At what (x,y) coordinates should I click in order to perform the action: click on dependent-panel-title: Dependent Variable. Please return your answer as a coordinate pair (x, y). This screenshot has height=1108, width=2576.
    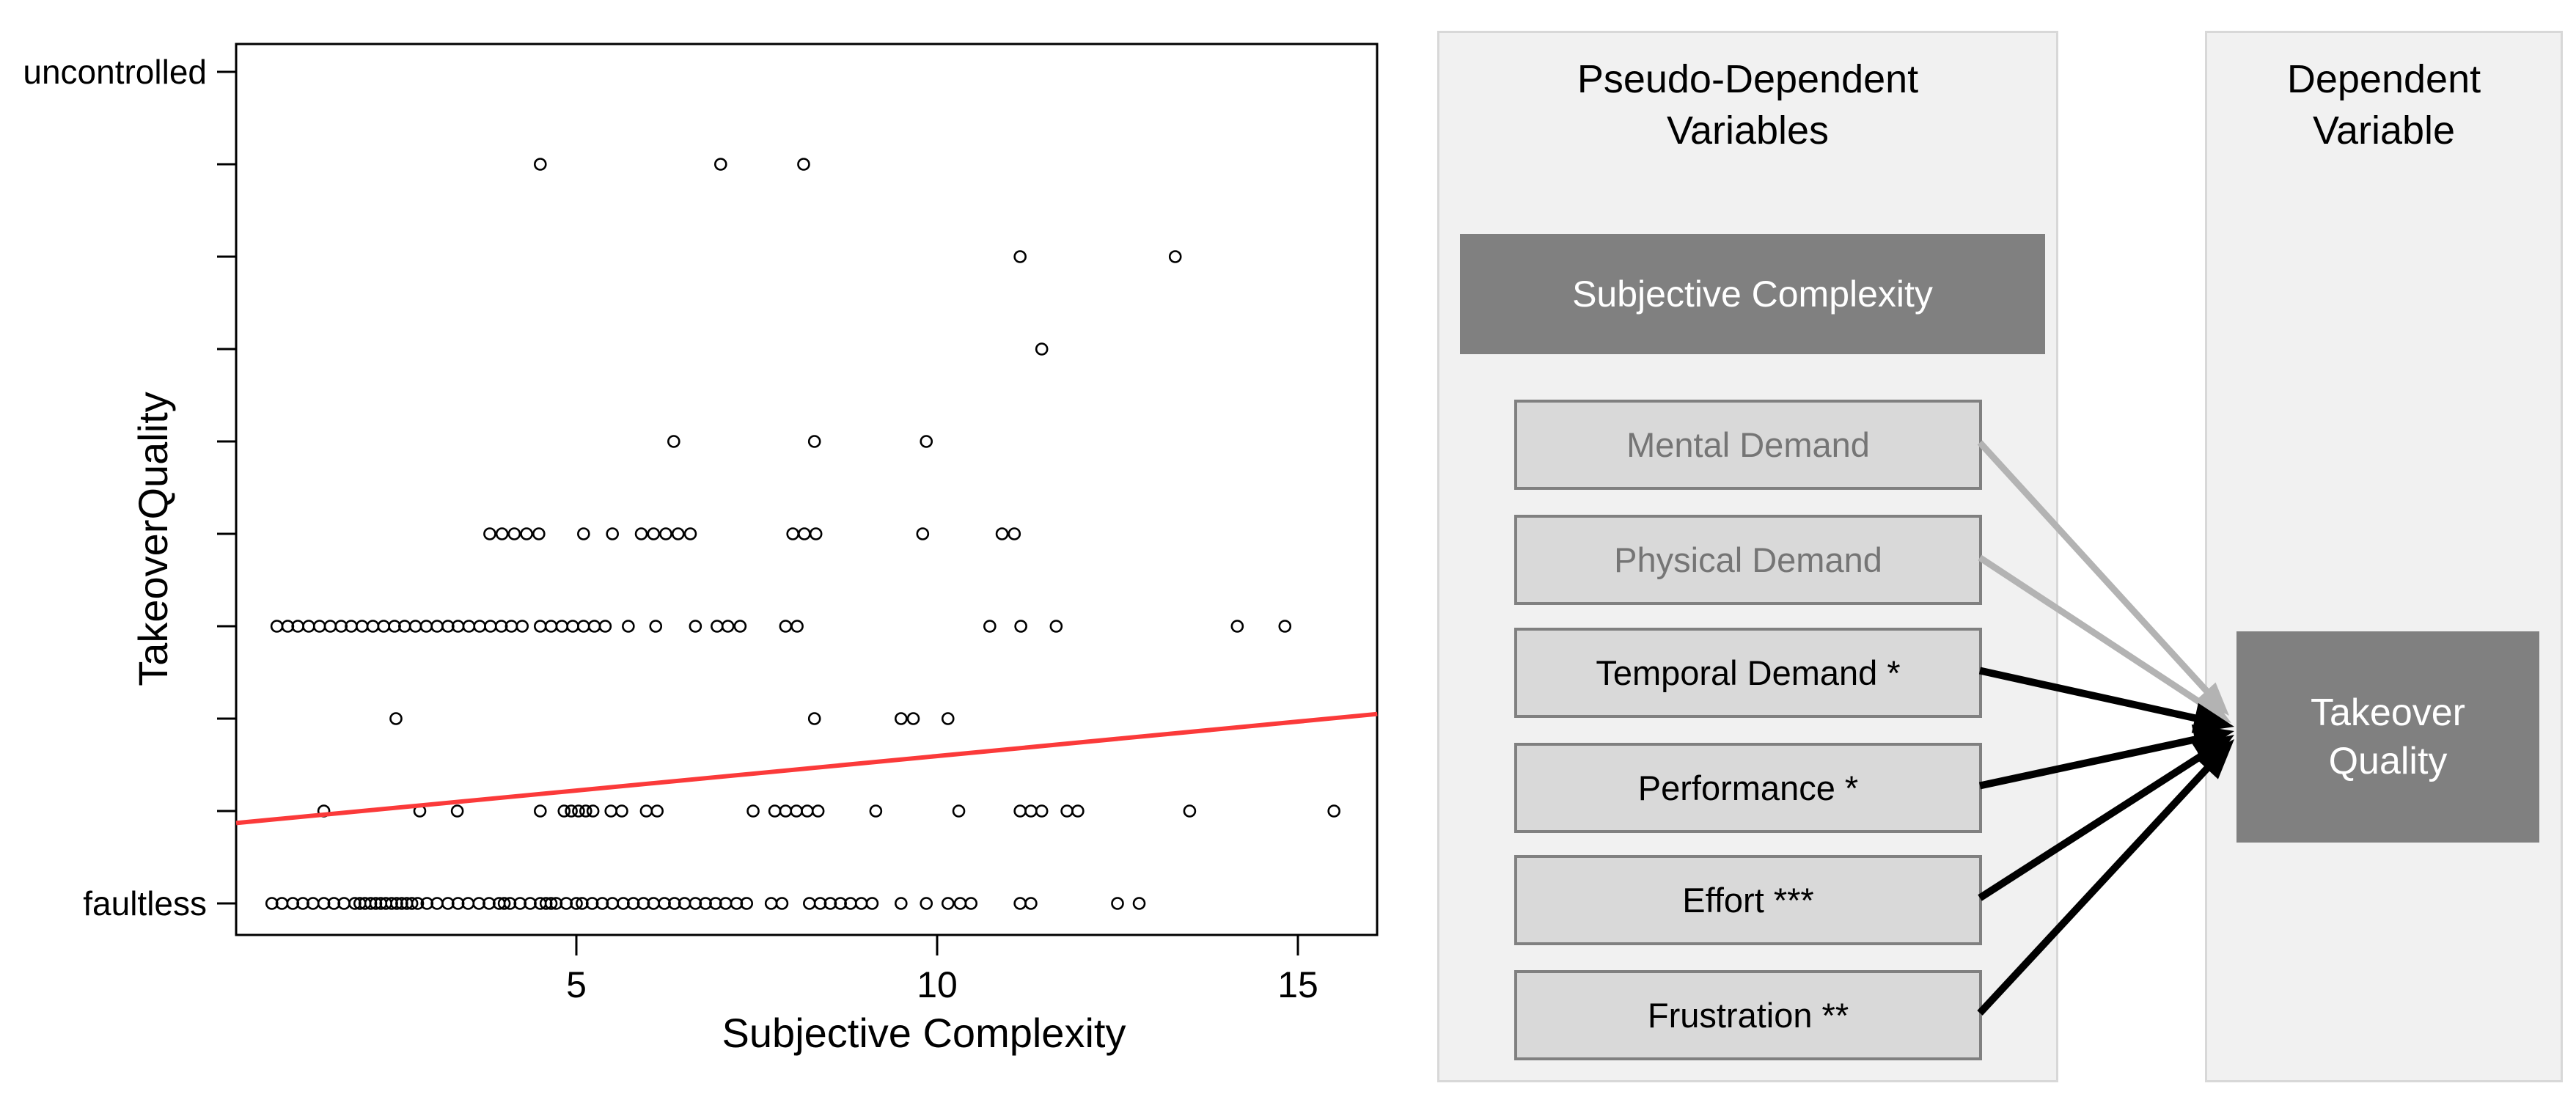
    Looking at the image, I should click on (2384, 105).